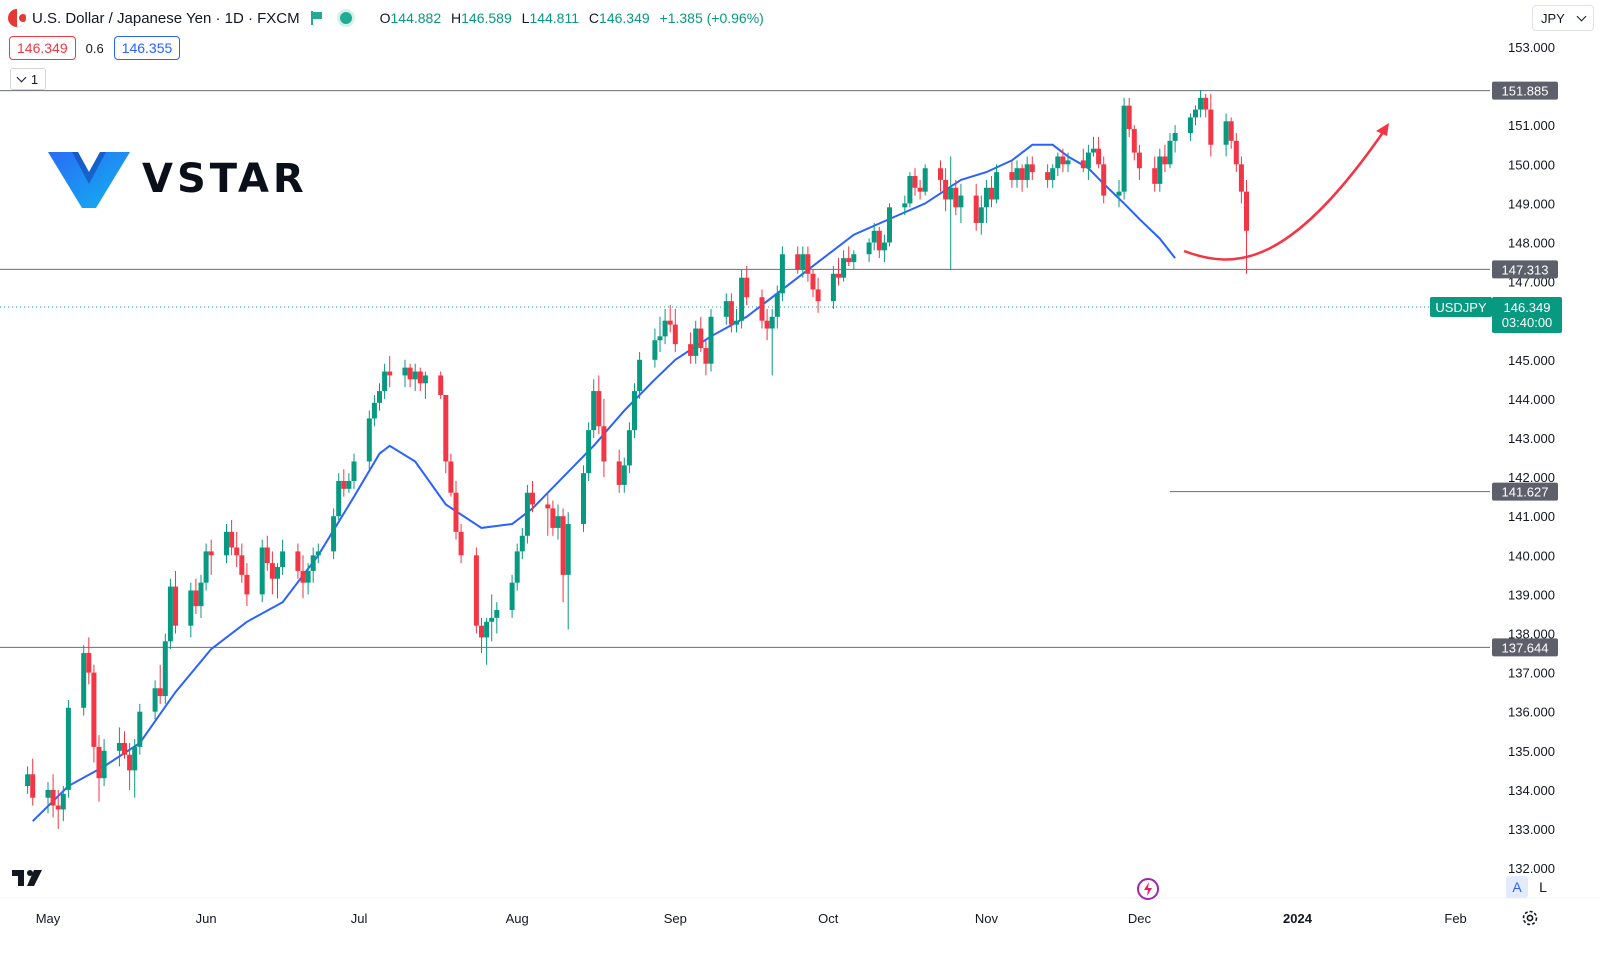 The height and width of the screenshot is (953, 1600). What do you see at coordinates (1531, 868) in the screenshot?
I see `y-tick-label: 132.000` at bounding box center [1531, 868].